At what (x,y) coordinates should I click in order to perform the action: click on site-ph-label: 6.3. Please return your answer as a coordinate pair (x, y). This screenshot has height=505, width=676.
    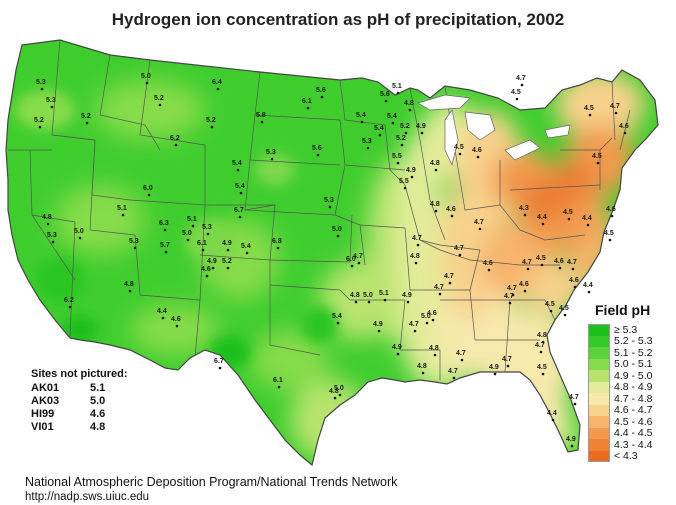
    Looking at the image, I should click on (164, 223).